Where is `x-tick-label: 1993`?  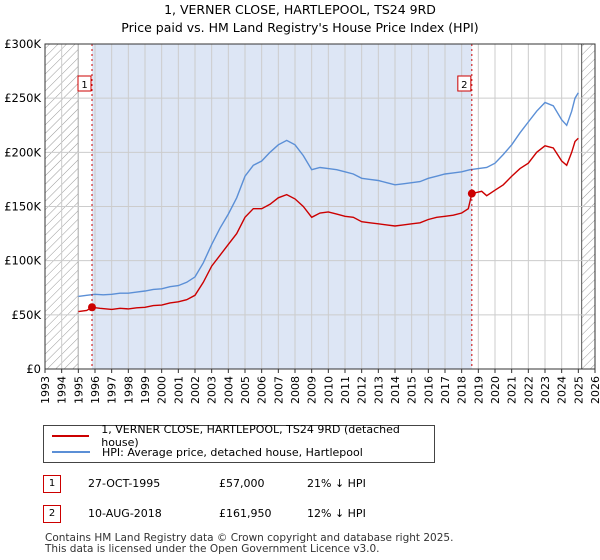 x-tick-label: 1993 is located at coordinates (45, 390).